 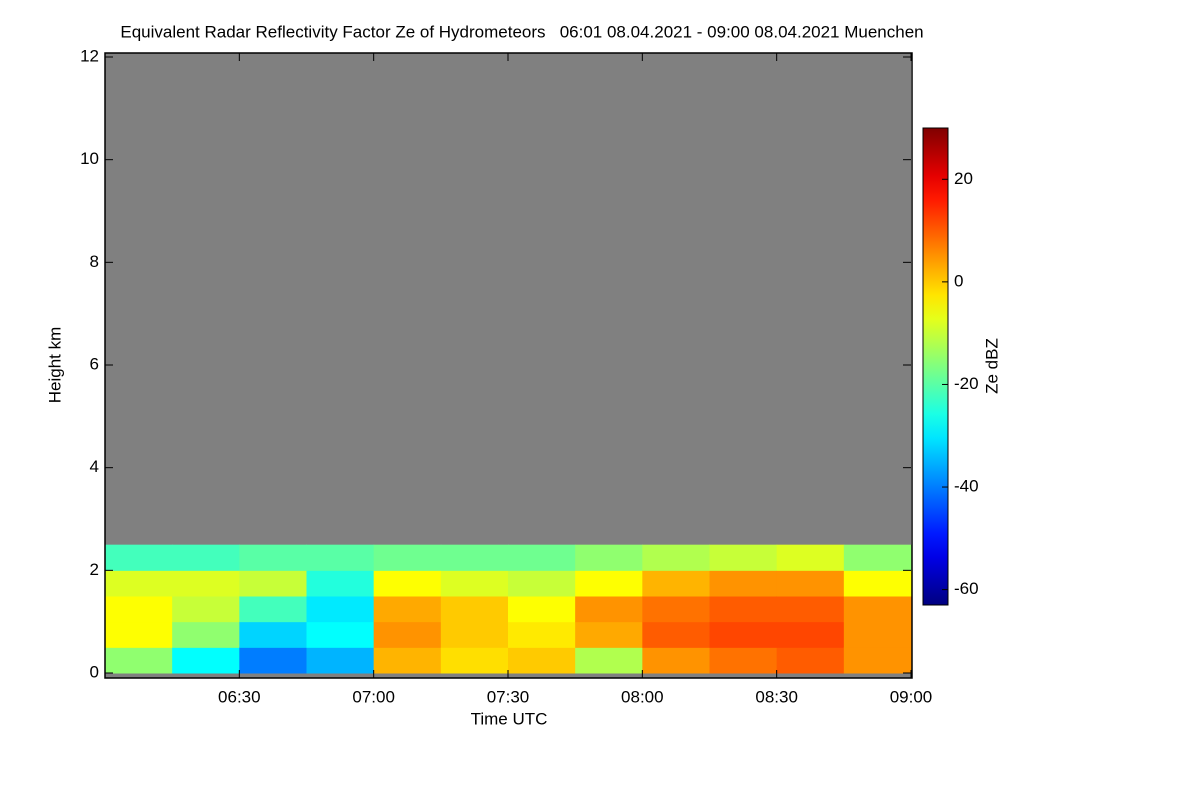 What do you see at coordinates (911, 696) in the screenshot?
I see `x-tick-label: 09:00` at bounding box center [911, 696].